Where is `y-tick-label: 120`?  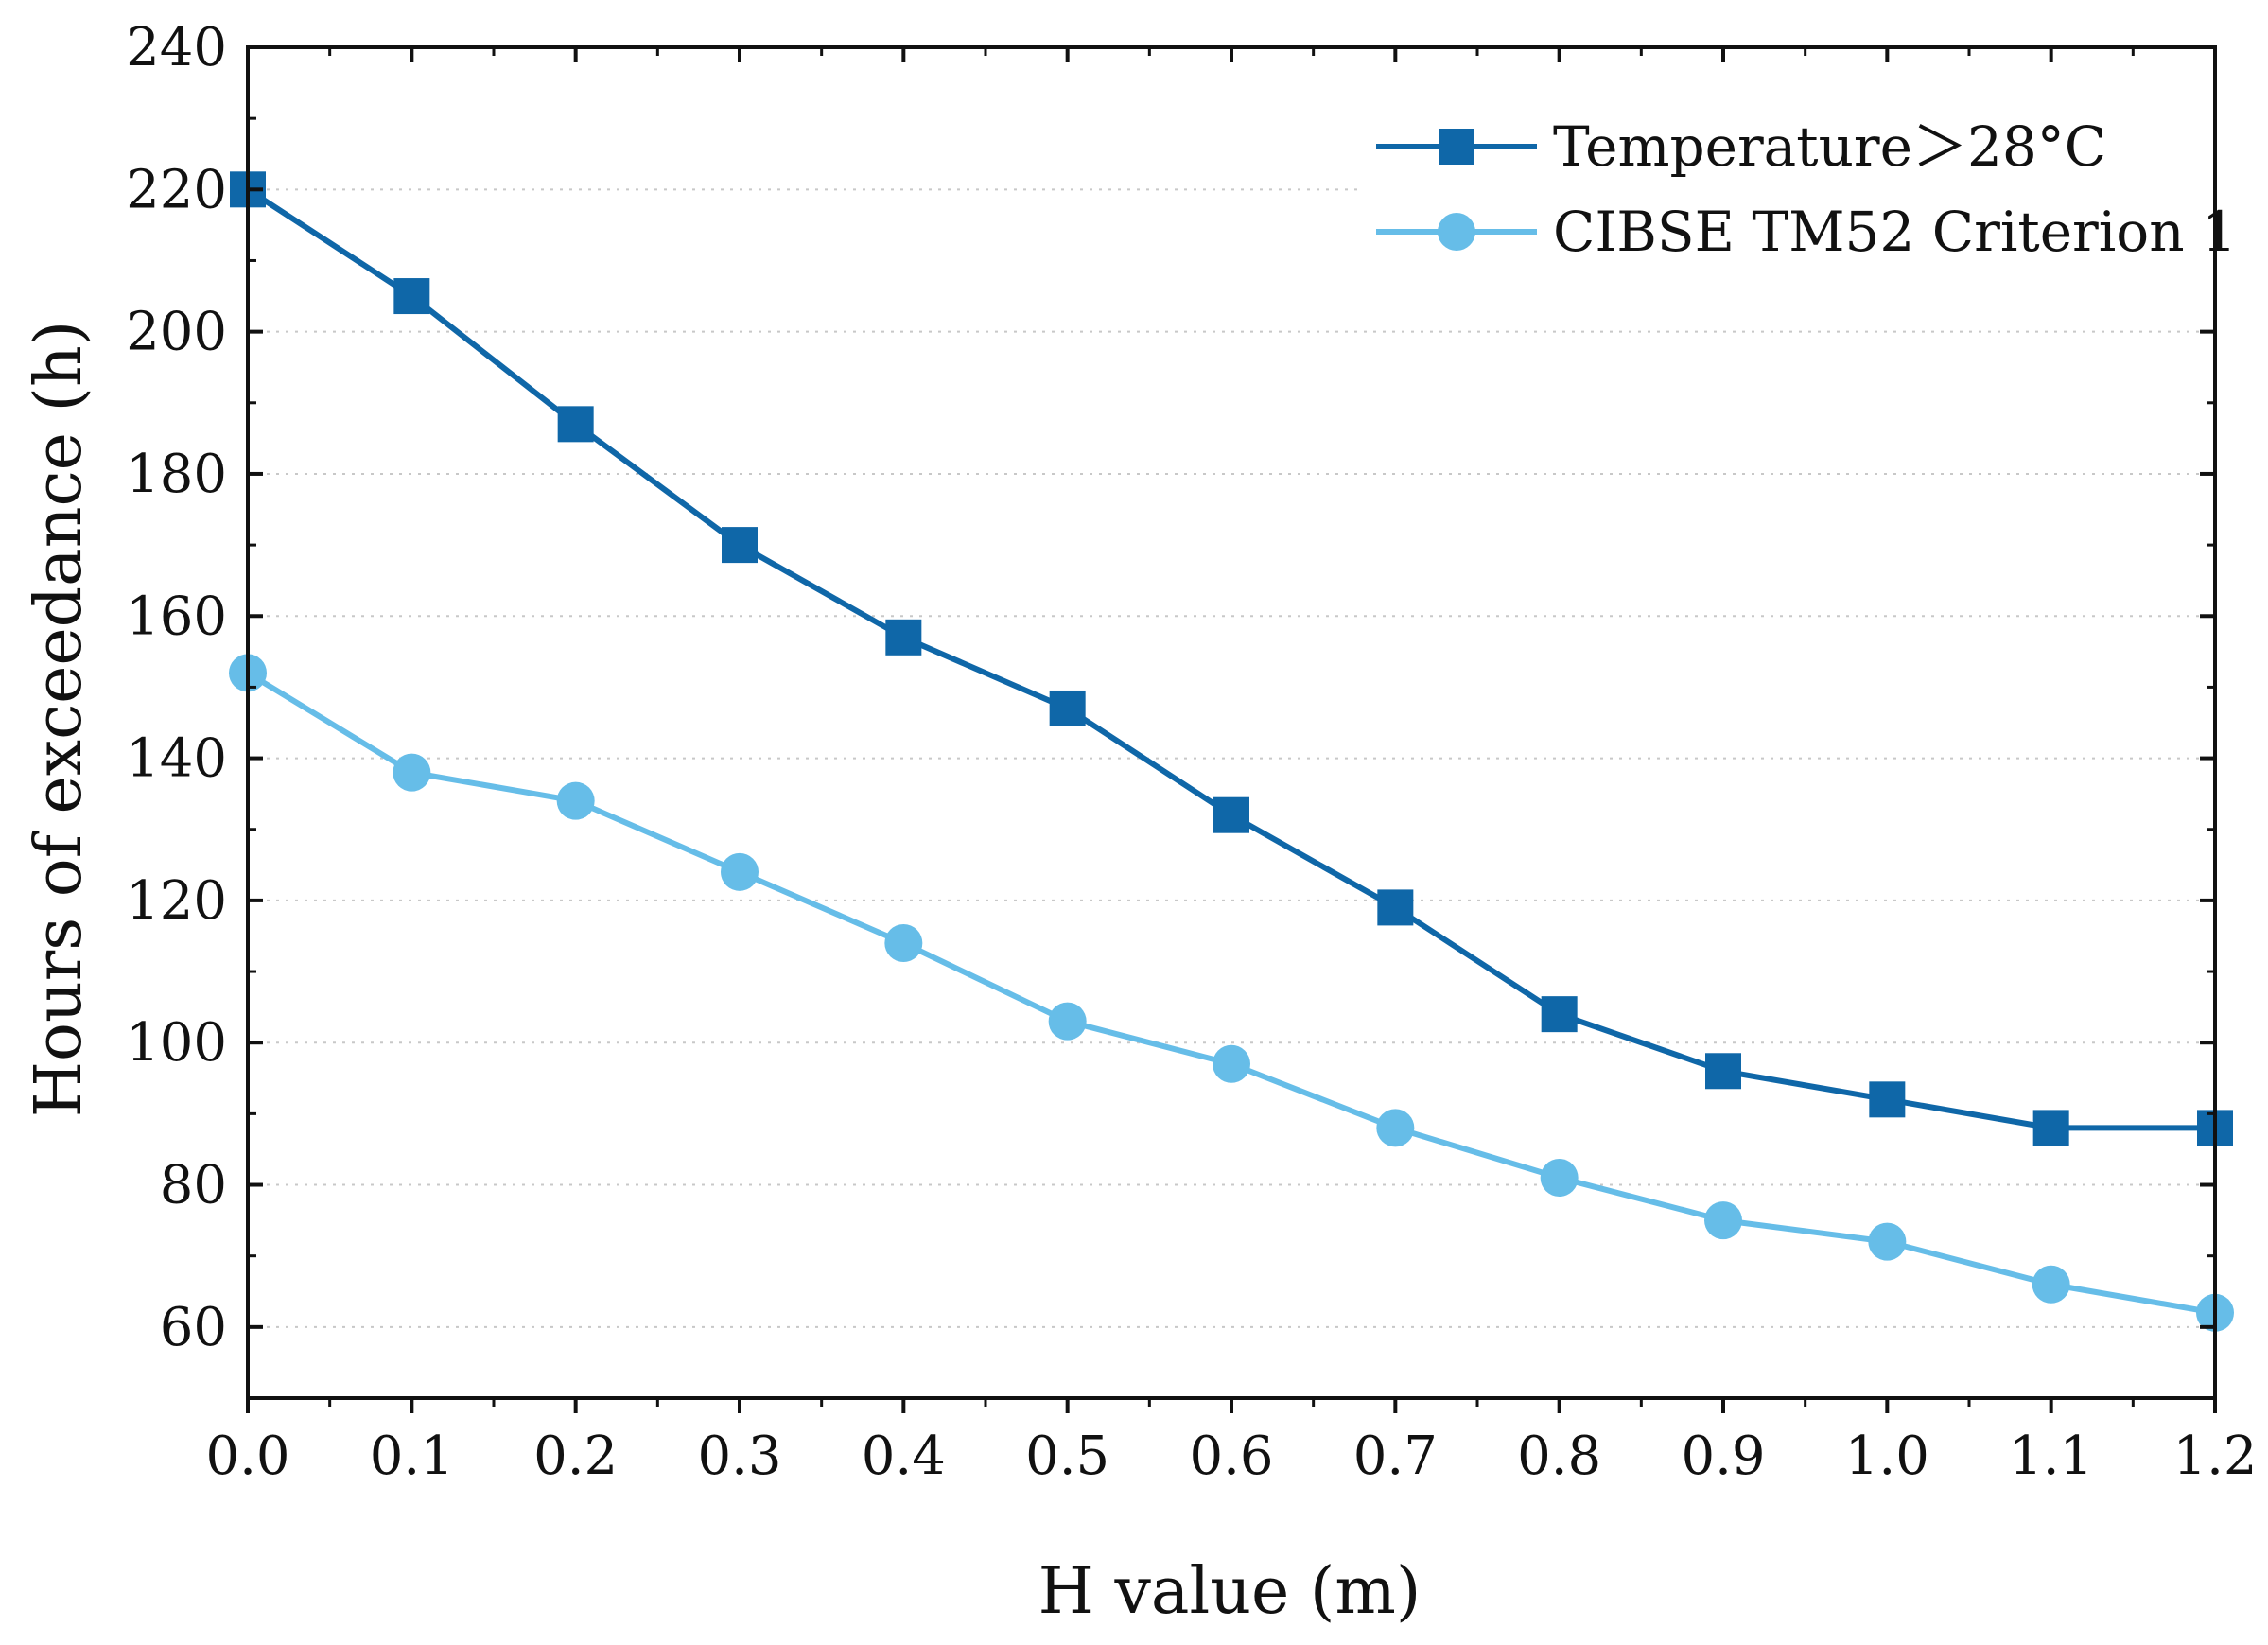
y-tick-label: 120 is located at coordinates (176, 901).